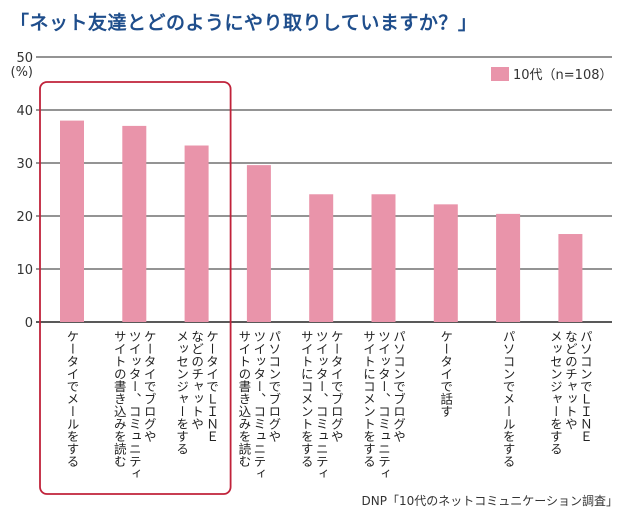 The width and height of the screenshot is (640, 525). Describe the element at coordinates (24, 58) in the screenshot. I see `y-tick-label: 50` at that location.